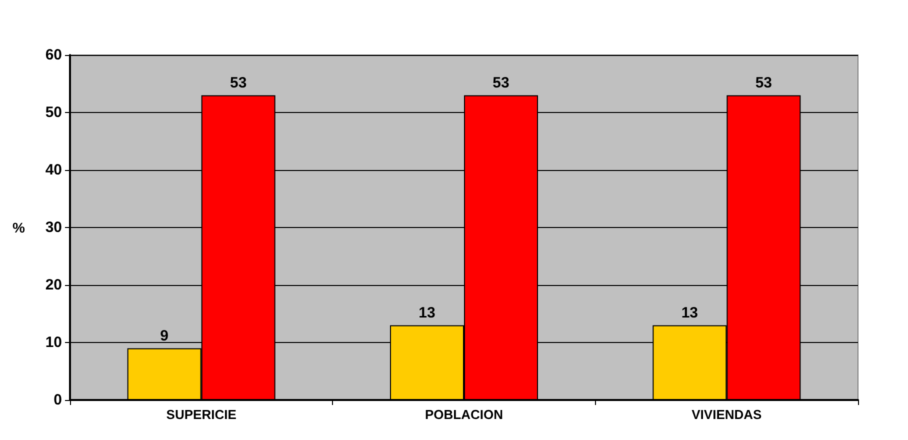 This screenshot has width=908, height=440. What do you see at coordinates (53, 55) in the screenshot?
I see `y-tick-label: 60` at bounding box center [53, 55].